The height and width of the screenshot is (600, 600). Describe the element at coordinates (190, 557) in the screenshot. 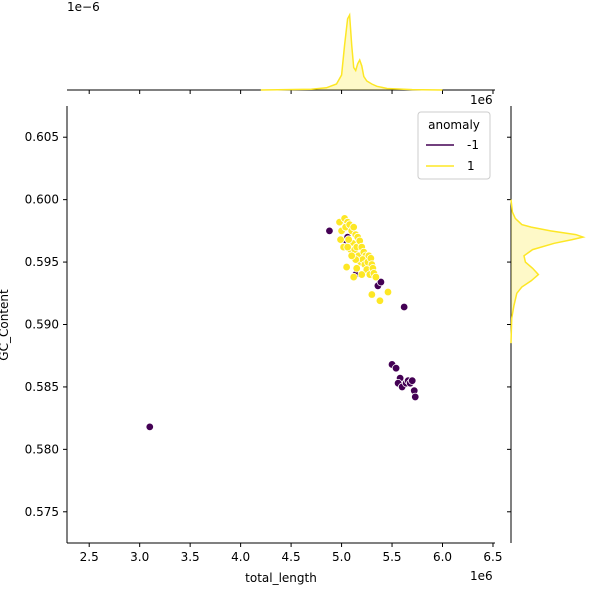

I see `x-tick-label: 3.5` at that location.